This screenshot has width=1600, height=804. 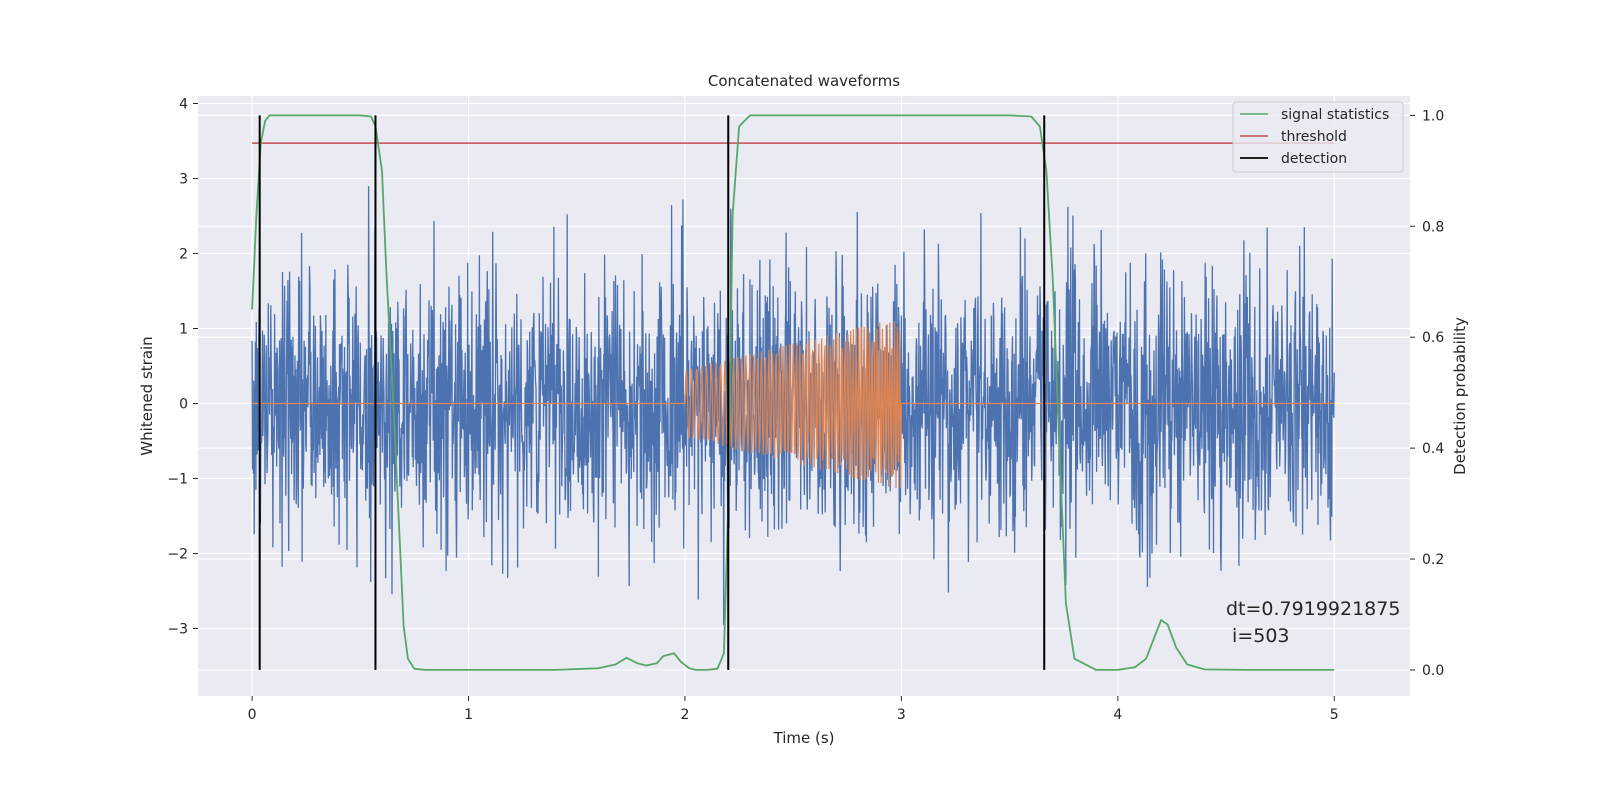 I want to click on legend-label-detection: detection, so click(x=1314, y=159).